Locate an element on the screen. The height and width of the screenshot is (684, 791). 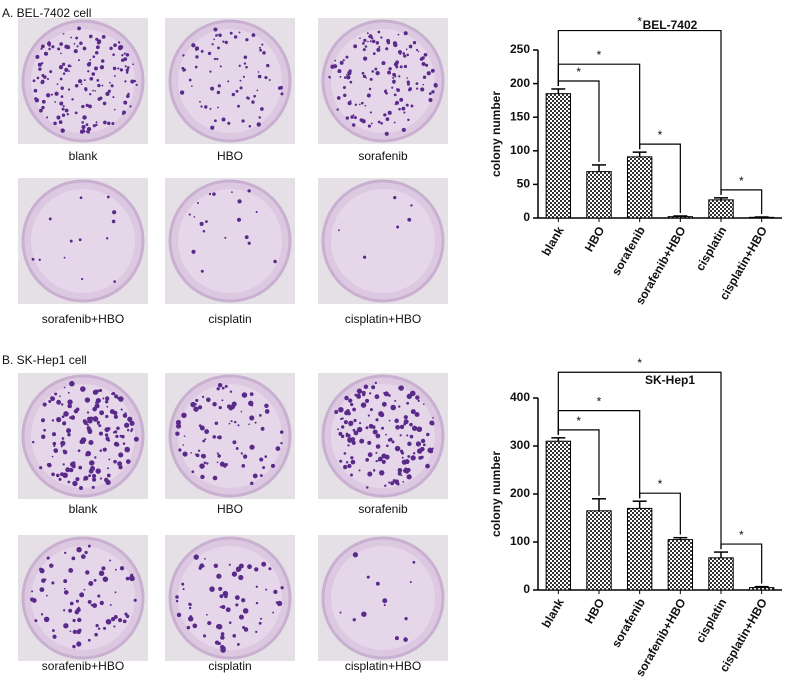
y-axis-label: colony number is located at coordinates (496, 134).